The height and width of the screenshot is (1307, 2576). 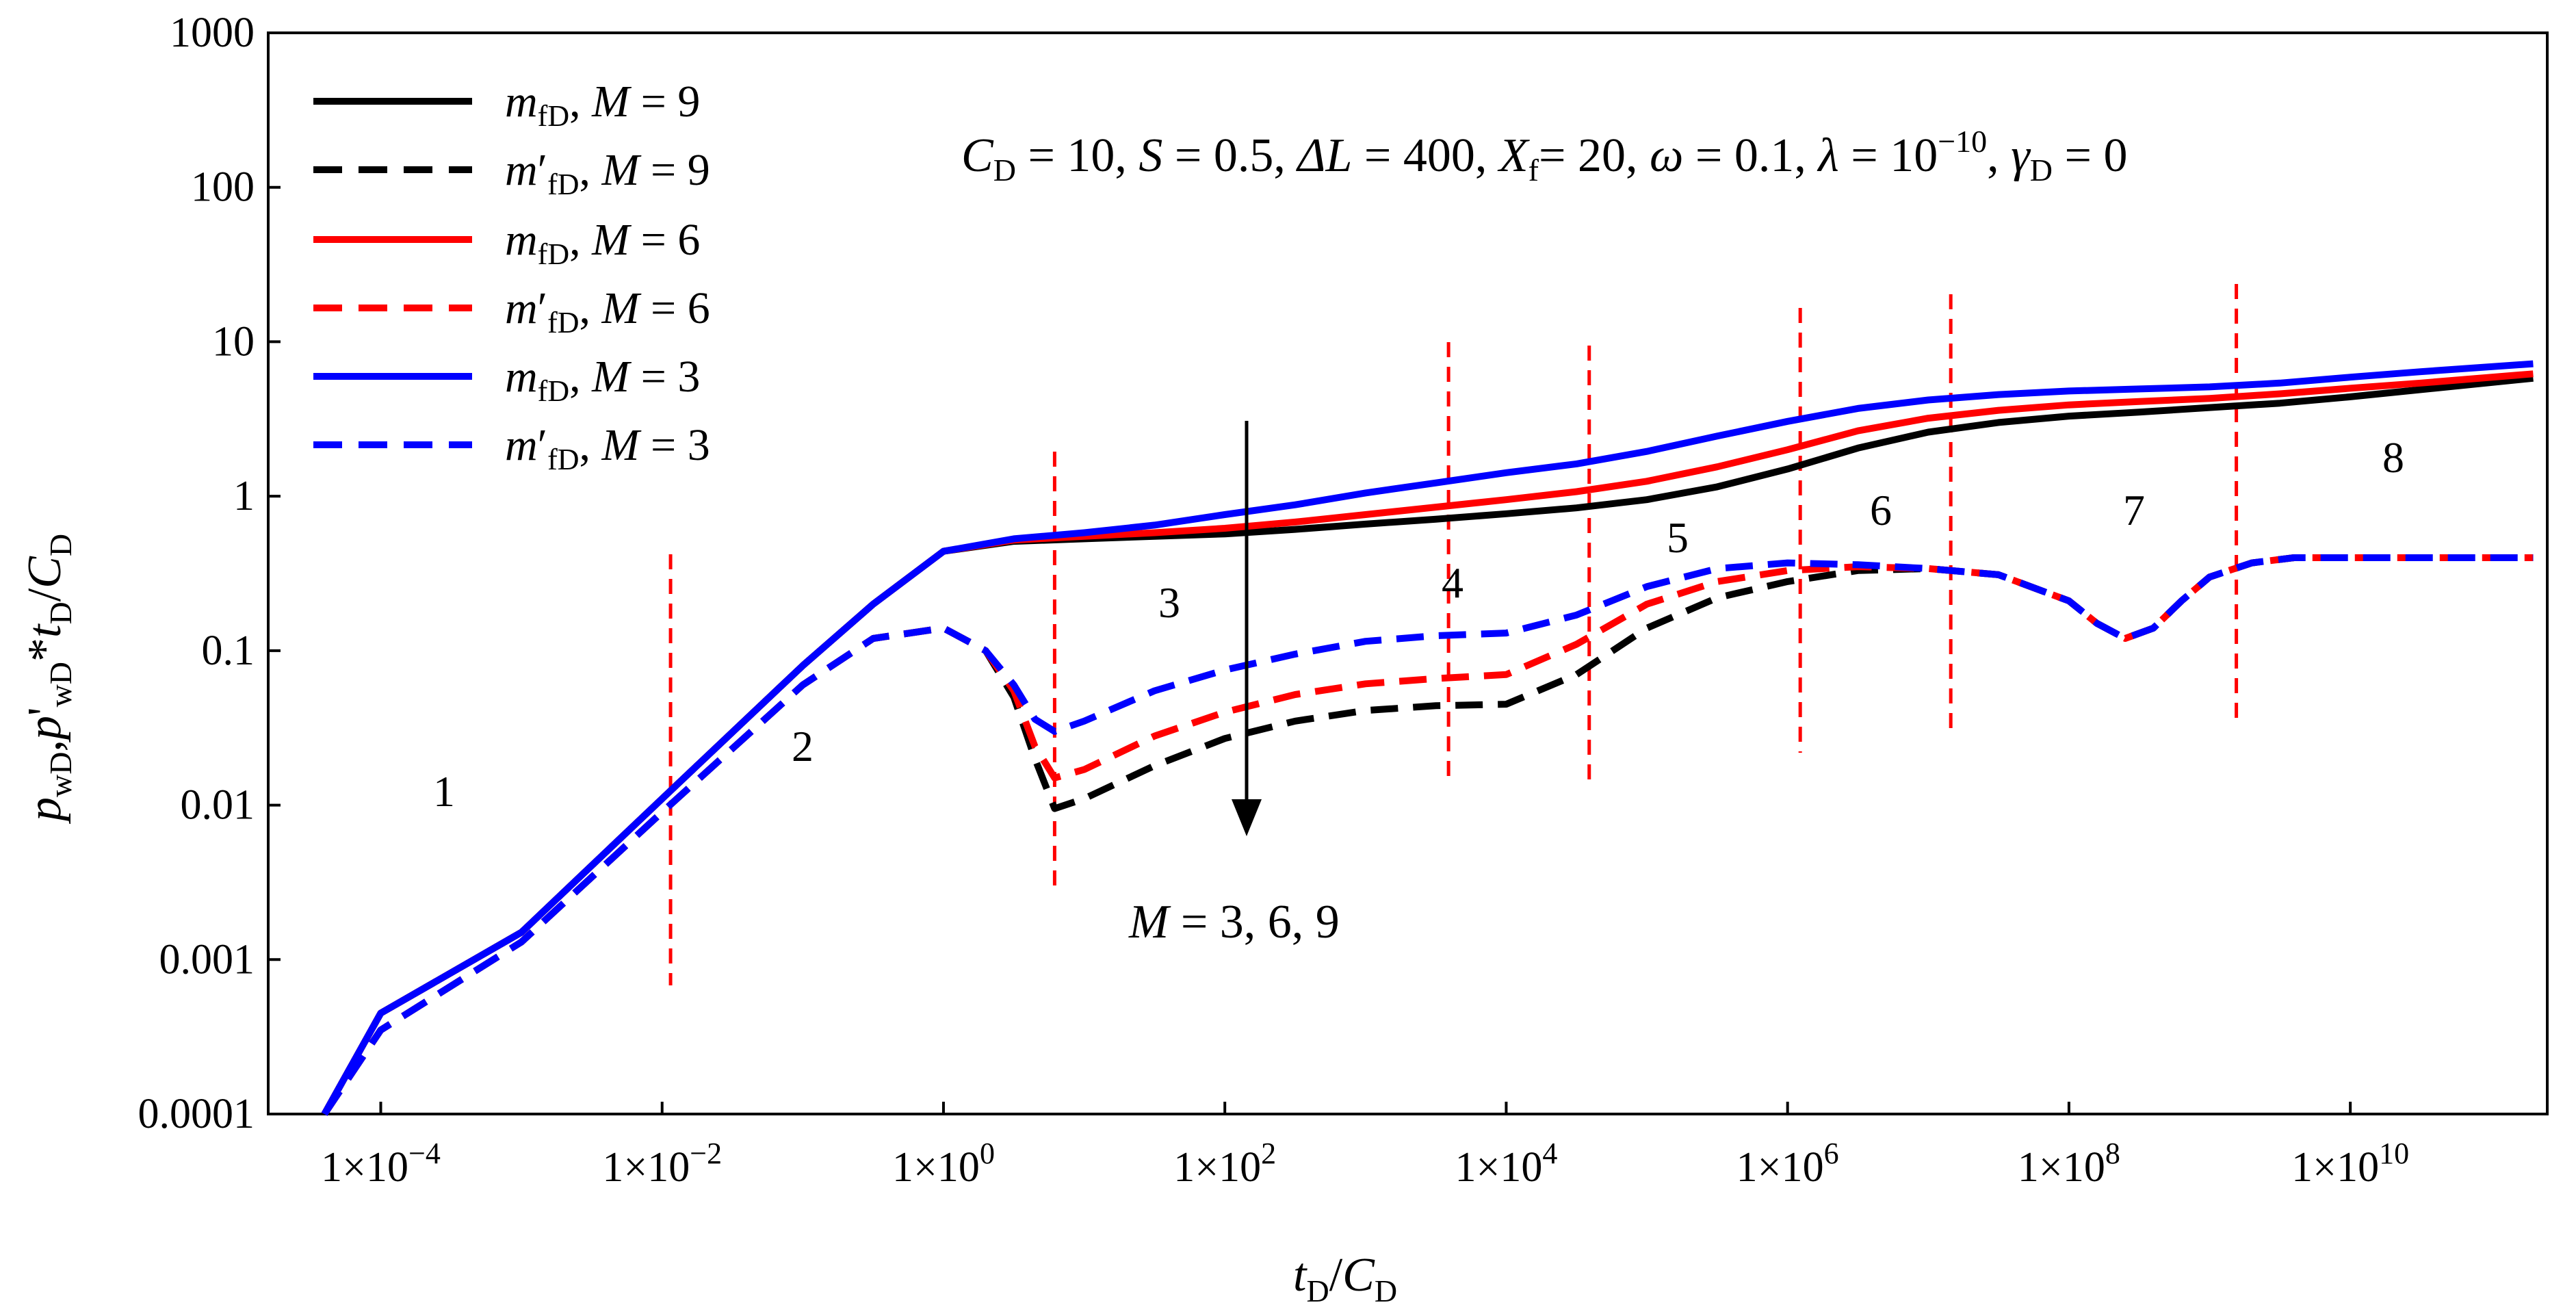 What do you see at coordinates (196, 1114) in the screenshot?
I see `y-tick-label-1: 0.0001` at bounding box center [196, 1114].